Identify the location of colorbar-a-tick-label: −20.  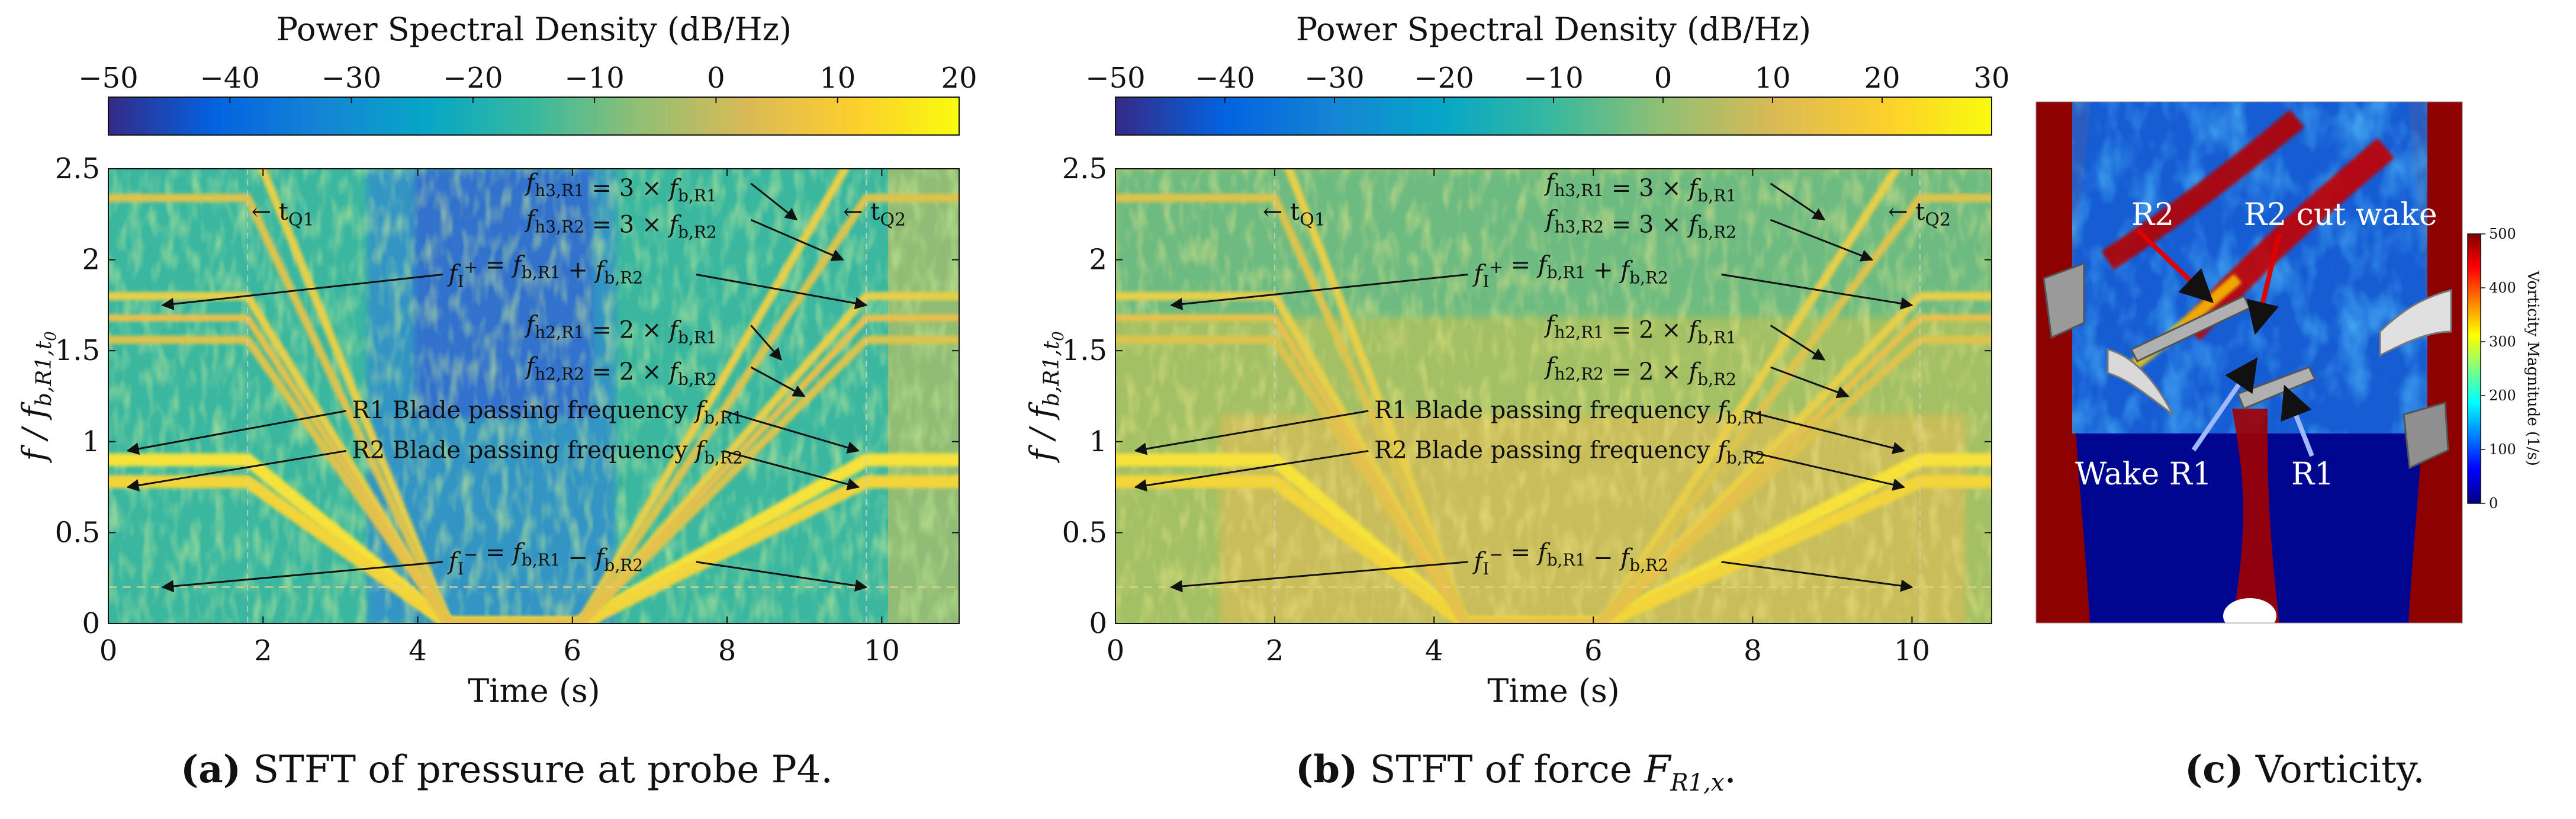
(473, 78).